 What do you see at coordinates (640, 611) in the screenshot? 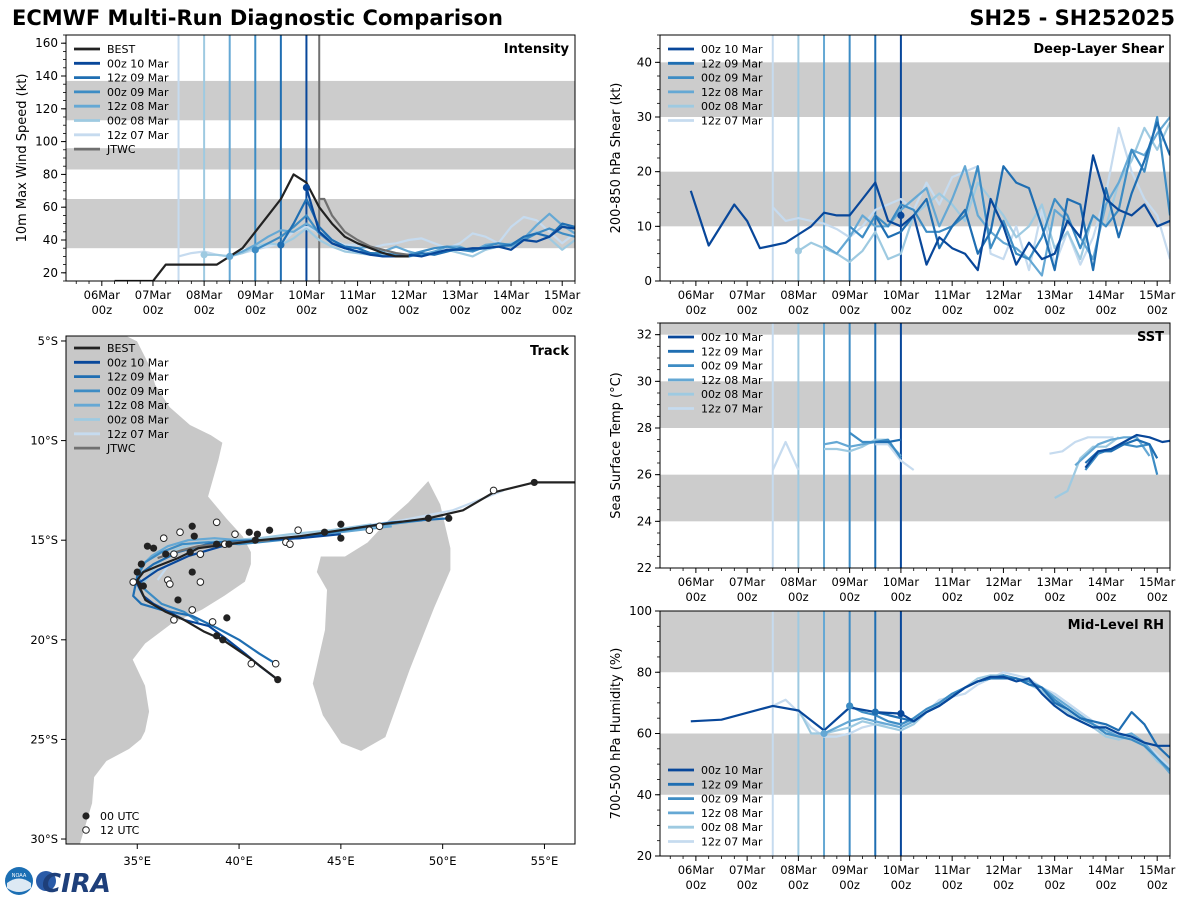
I see `y-tick-label: 100` at bounding box center [640, 611].